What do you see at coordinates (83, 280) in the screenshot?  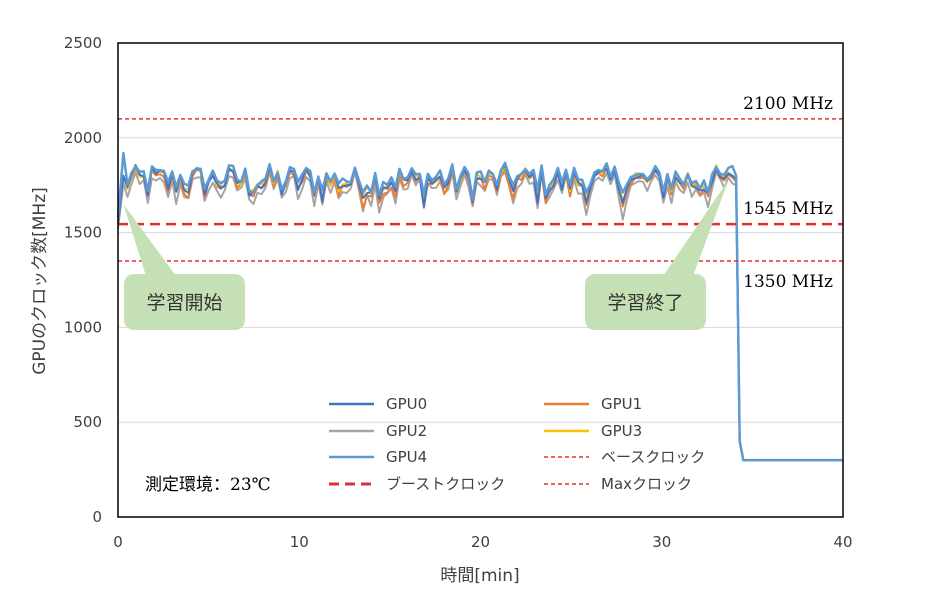 I see `y-axis-ticks: 0 500 1000 1500 2000 2500` at bounding box center [83, 280].